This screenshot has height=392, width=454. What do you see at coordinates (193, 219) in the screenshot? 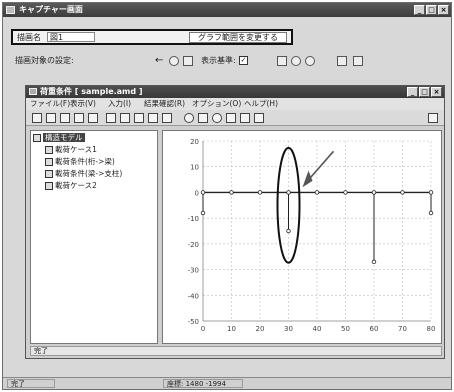
I see `y-tick-label: -10` at bounding box center [193, 219].